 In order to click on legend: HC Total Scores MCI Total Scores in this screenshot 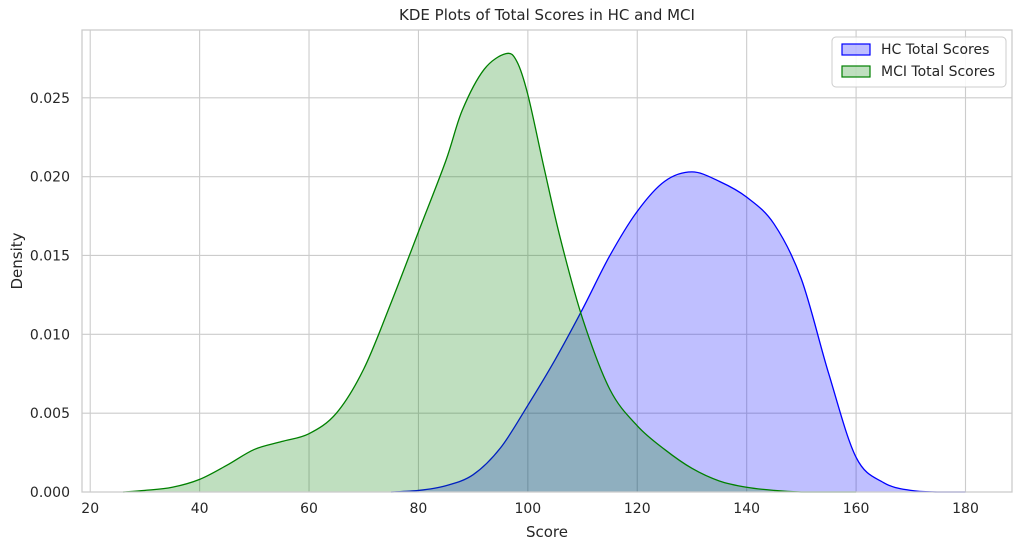, I will do `click(919, 62)`.